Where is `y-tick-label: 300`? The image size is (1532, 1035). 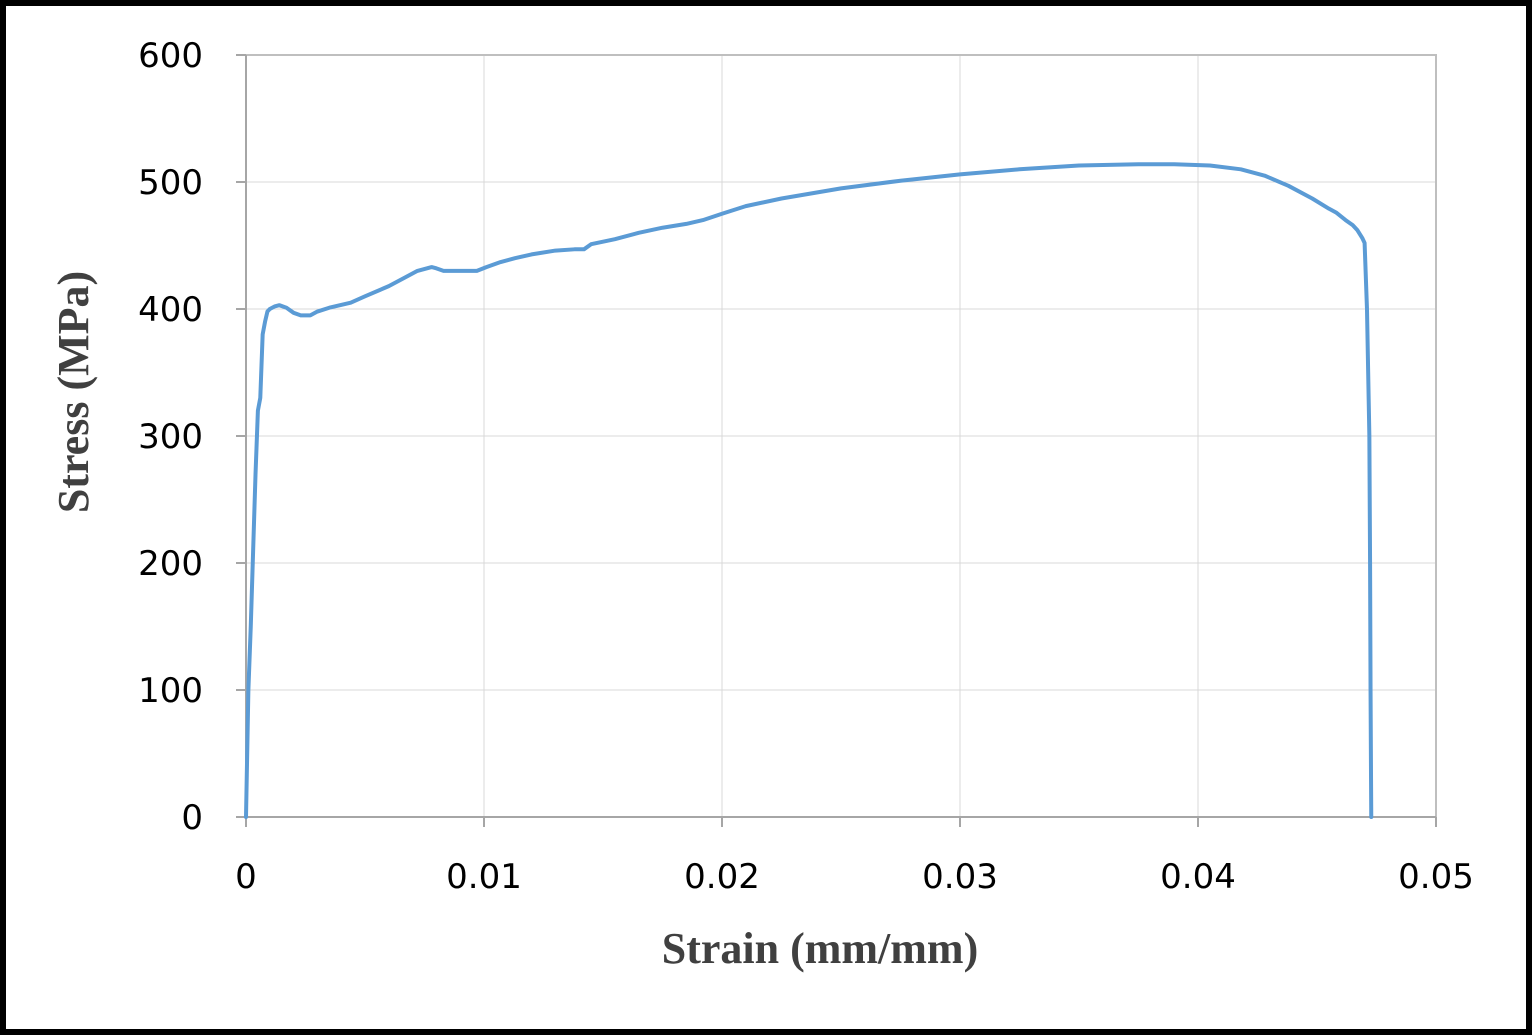 y-tick-label: 300 is located at coordinates (170, 437).